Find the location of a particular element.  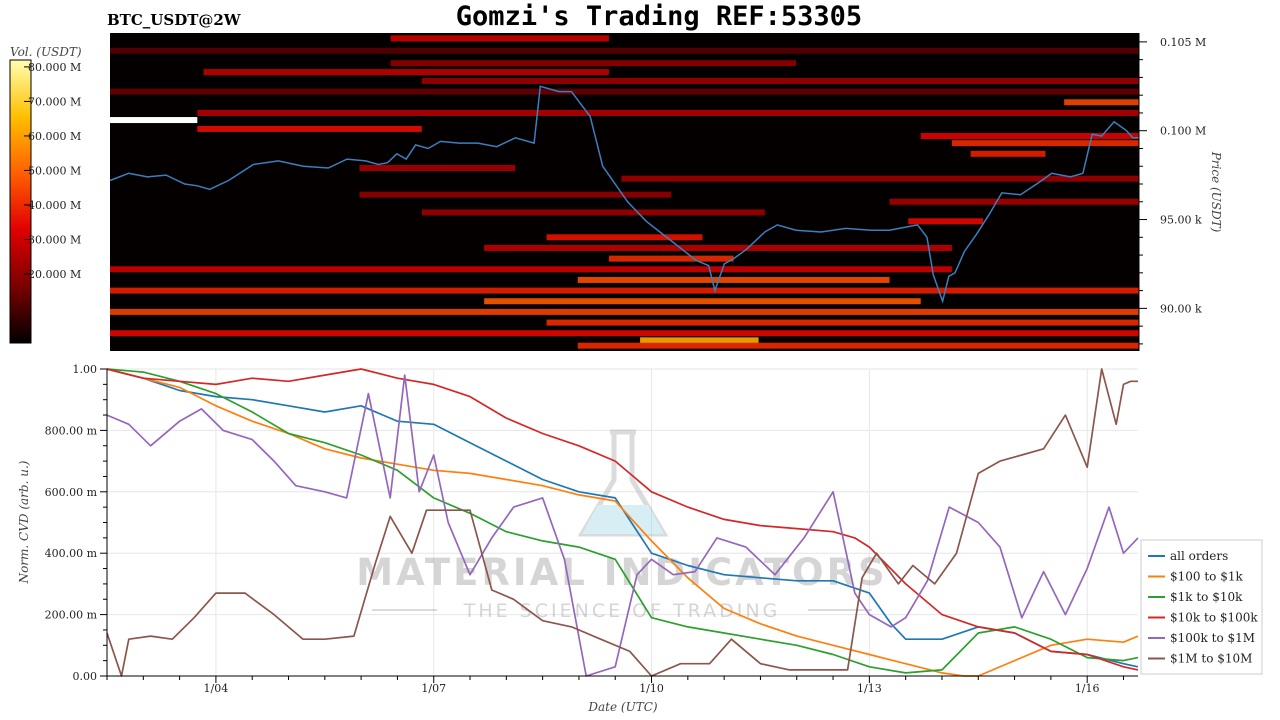

colorbar-tick-label: 60.000 M is located at coordinates (54, 136).